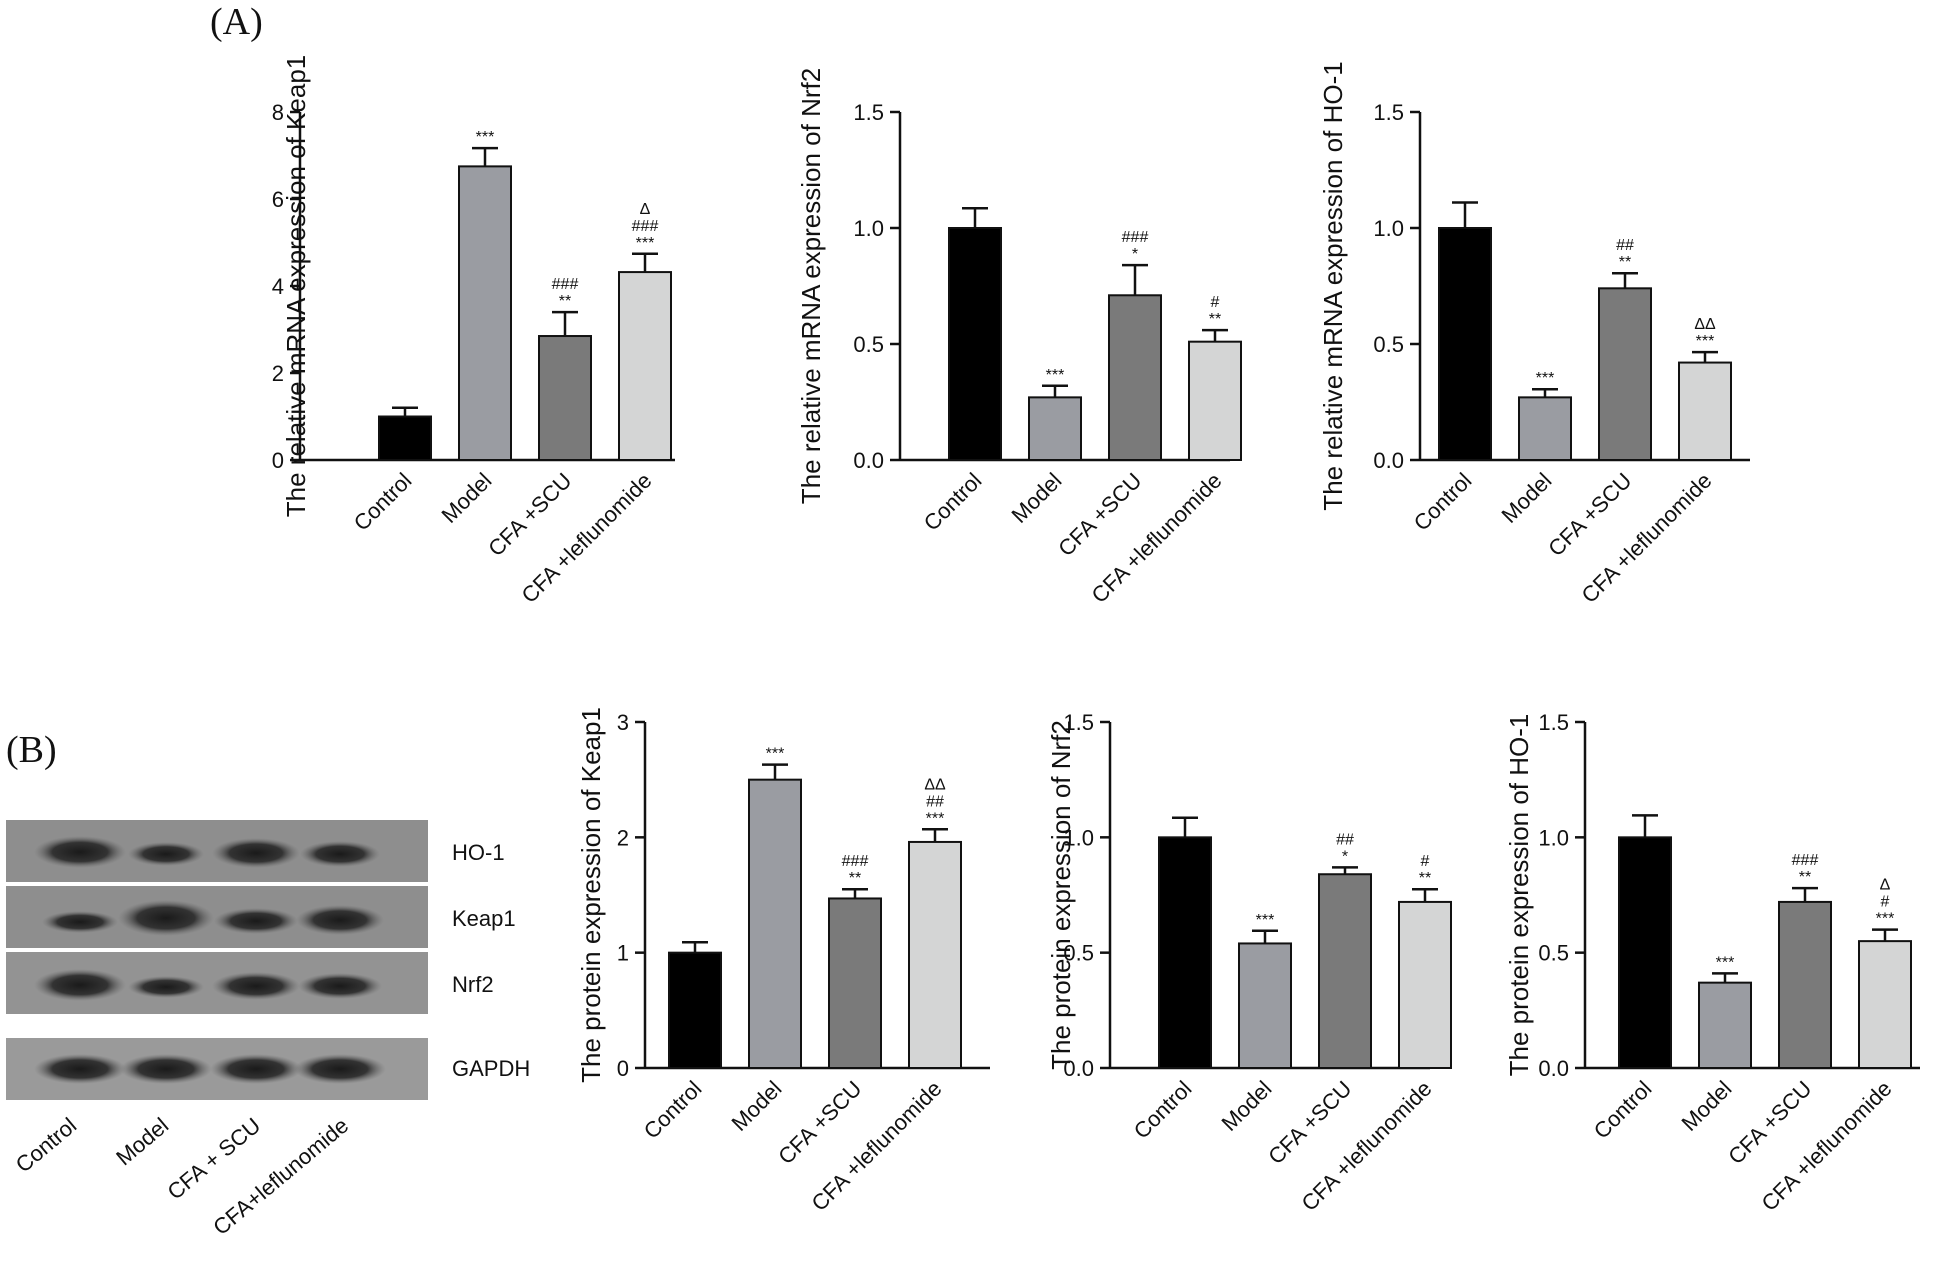 Image resolution: width=1950 pixels, height=1264 pixels. Describe the element at coordinates (80, 1069) in the screenshot. I see `band-gapdh-control` at that location.